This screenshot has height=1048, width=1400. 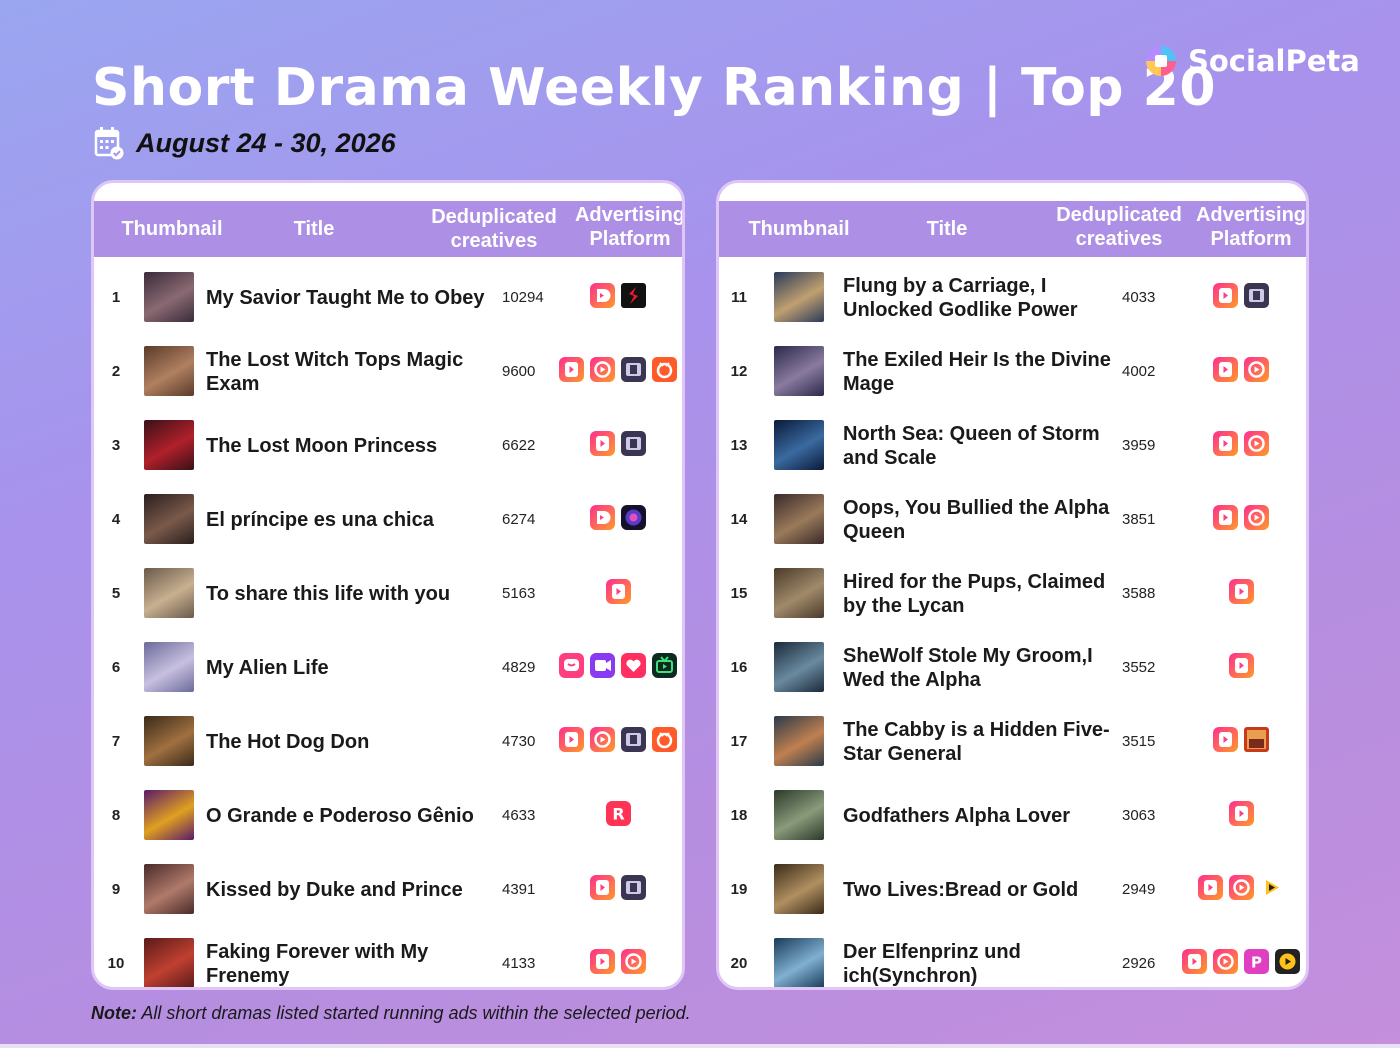 What do you see at coordinates (618, 814) in the screenshot?
I see `svg-text: R` at bounding box center [618, 814].